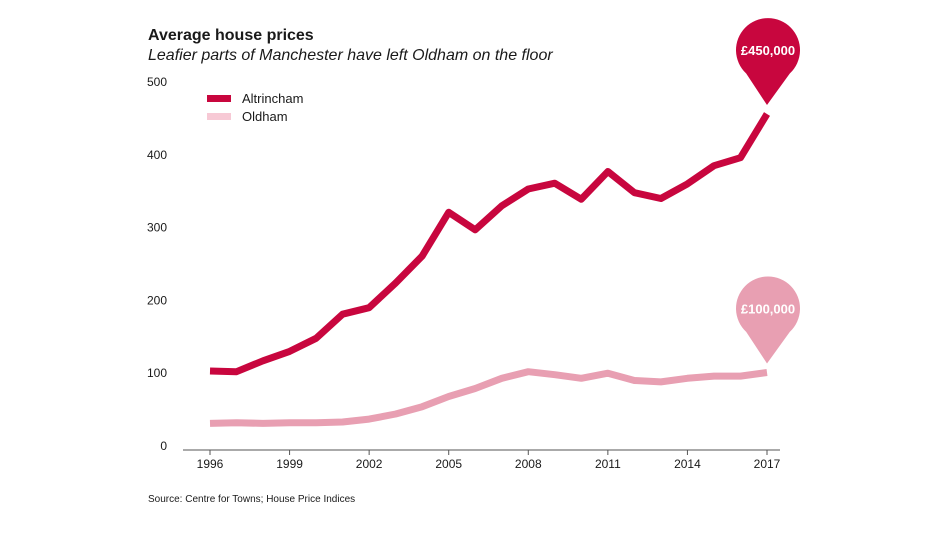 This screenshot has height=534, width=950. I want to click on y-tick-label: 0, so click(163, 446).